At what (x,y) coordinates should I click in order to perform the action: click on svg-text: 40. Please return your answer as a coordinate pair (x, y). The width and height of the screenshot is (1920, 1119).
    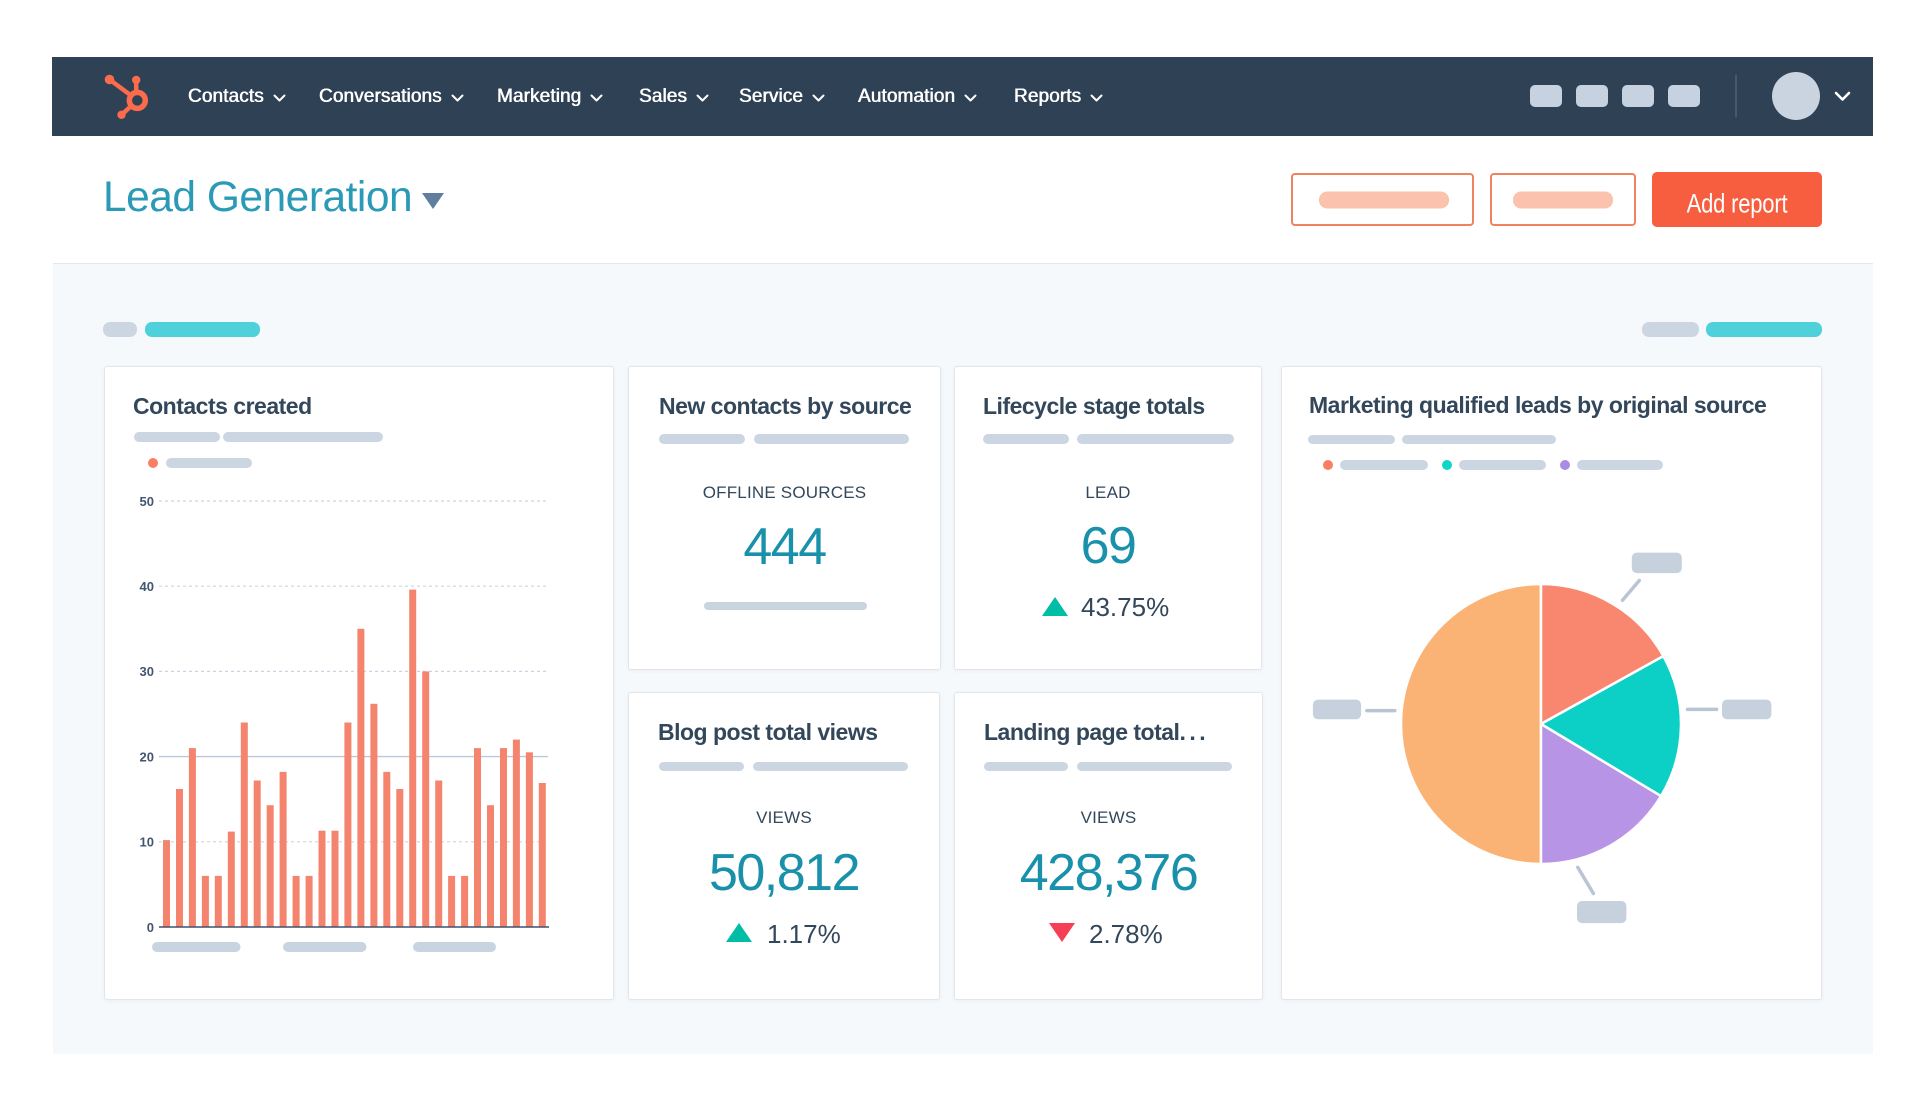
    Looking at the image, I should click on (147, 586).